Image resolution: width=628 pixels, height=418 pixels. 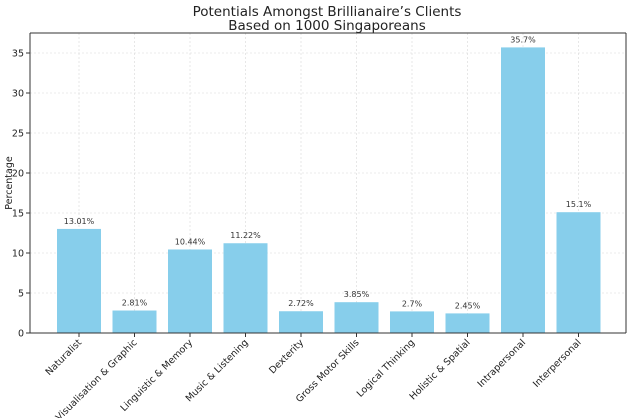 I want to click on y-tick-label-25: 25, so click(x=18, y=134).